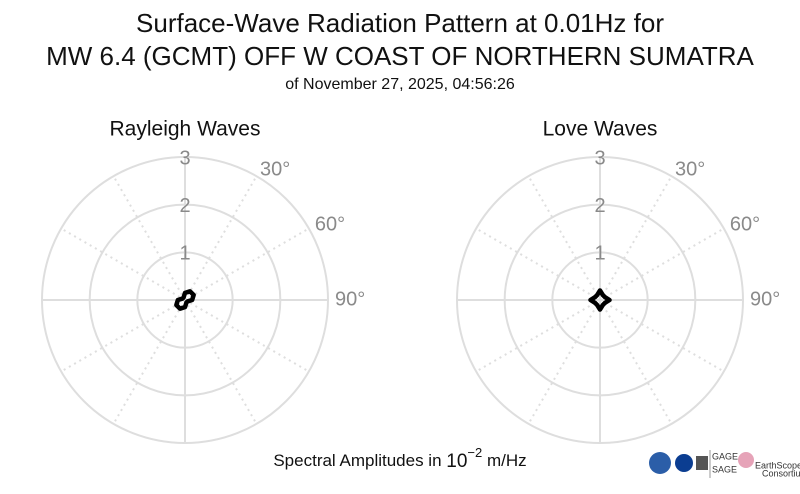 Image resolution: width=800 pixels, height=494 pixels. I want to click on logos: GAGE SAGE EarthScope Consortium, so click(724, 464).